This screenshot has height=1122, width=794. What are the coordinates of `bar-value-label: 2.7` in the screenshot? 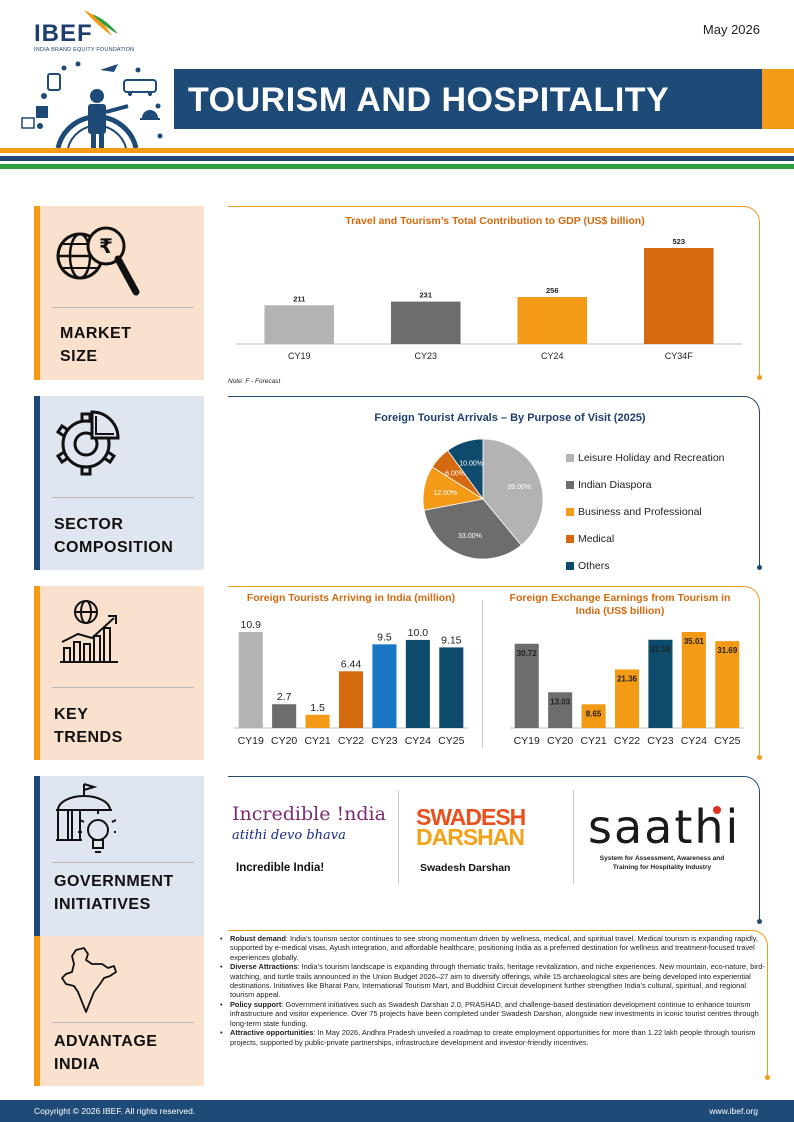 It's located at (284, 697).